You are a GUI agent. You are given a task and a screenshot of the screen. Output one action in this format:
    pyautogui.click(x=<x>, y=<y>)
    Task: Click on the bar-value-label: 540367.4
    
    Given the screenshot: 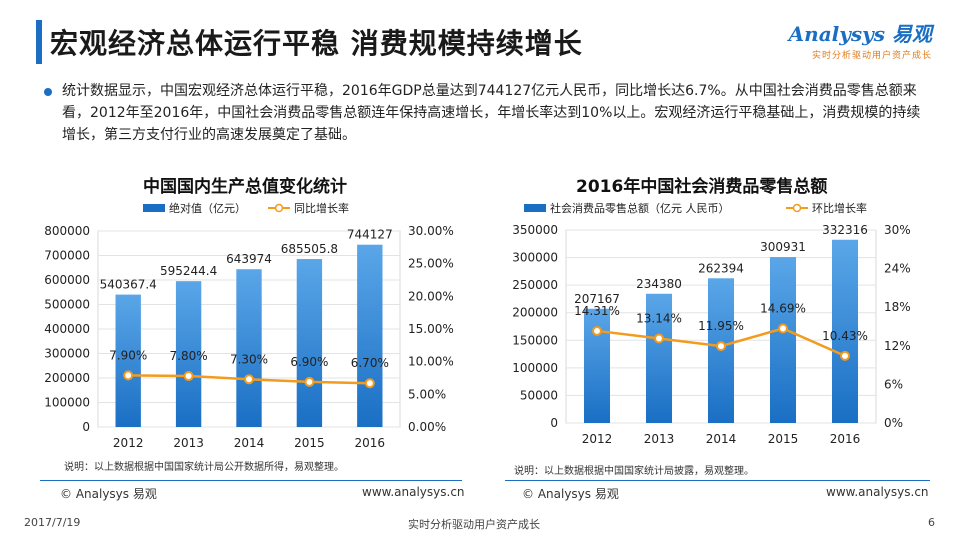 What is the action you would take?
    pyautogui.click(x=128, y=285)
    